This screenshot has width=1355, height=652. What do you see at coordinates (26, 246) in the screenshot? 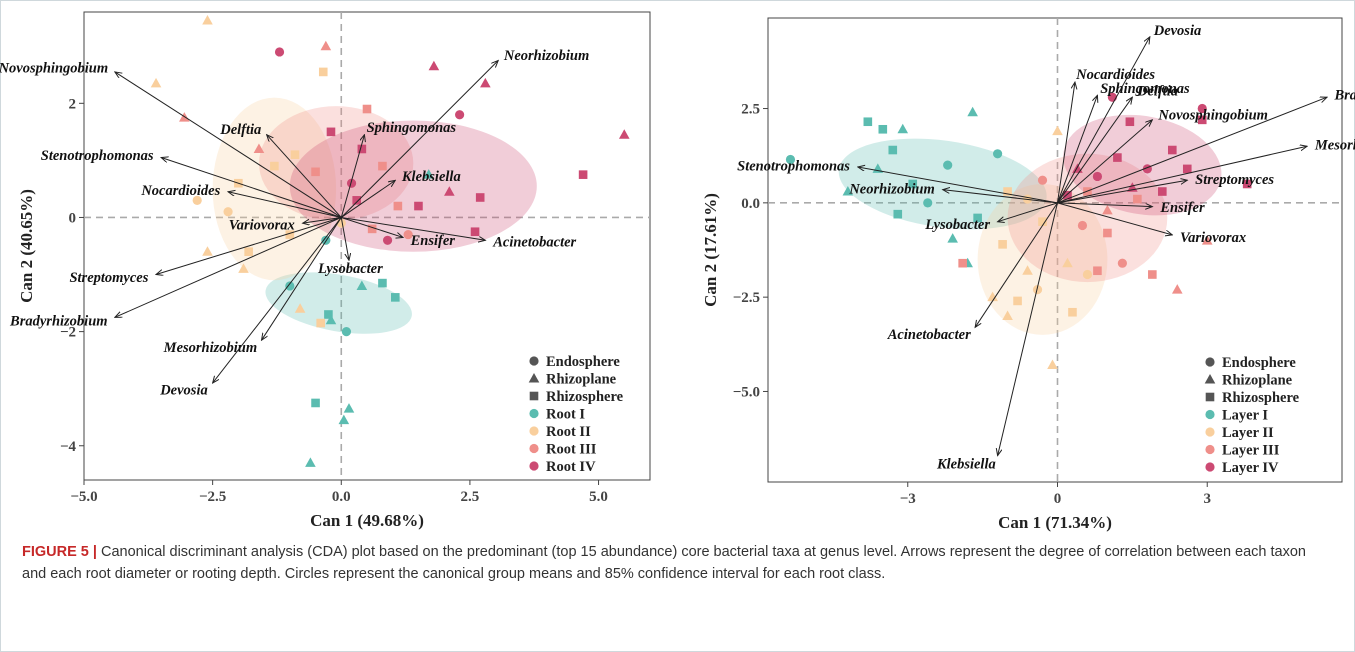
I see `y-axis-label: Can 2 (40.65%)` at bounding box center [26, 246].